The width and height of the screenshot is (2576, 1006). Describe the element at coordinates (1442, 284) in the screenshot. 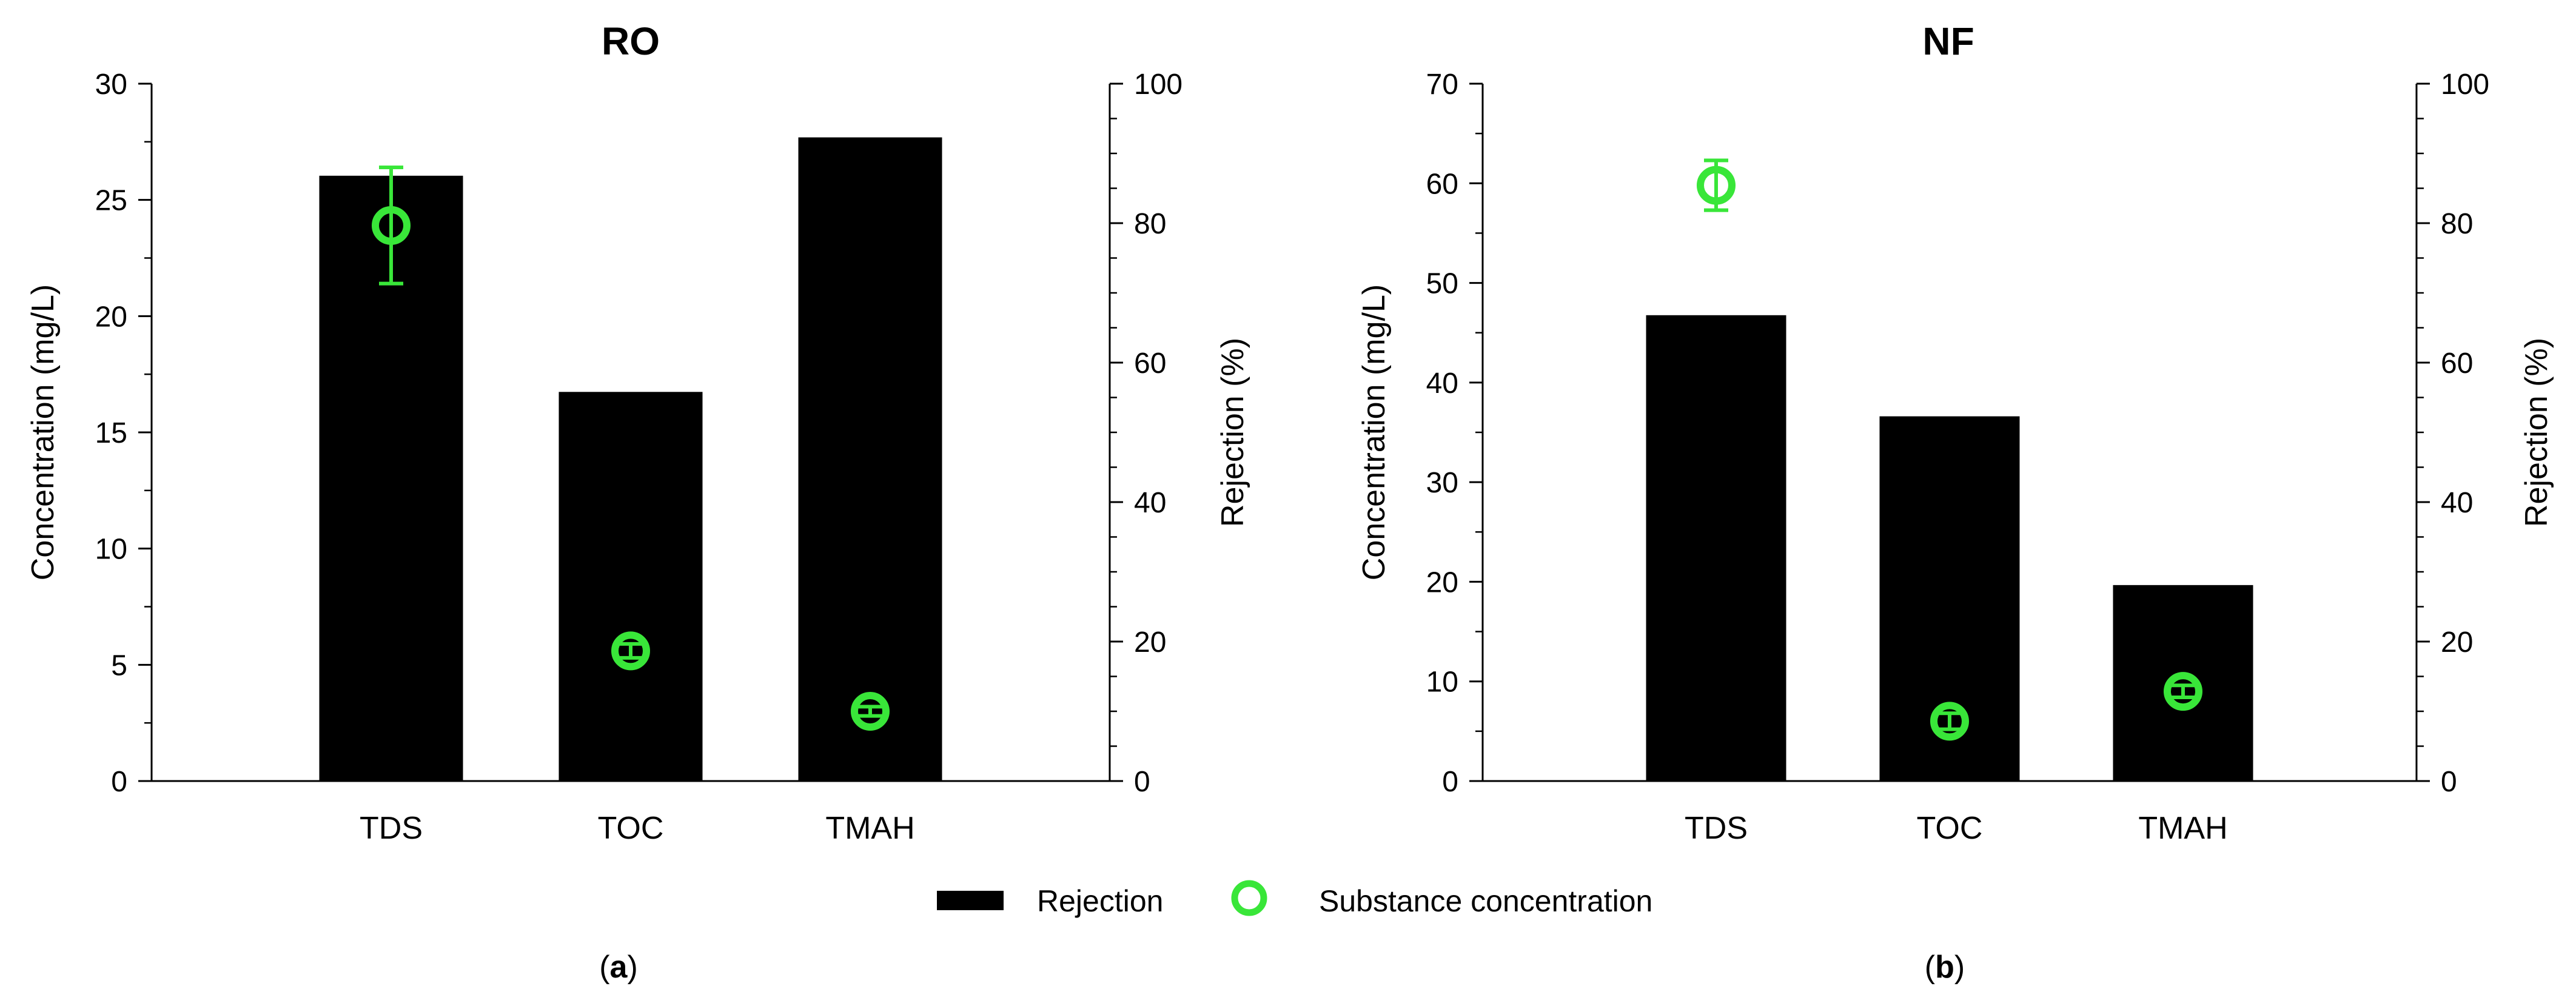

I see `left-tick-label: 50` at that location.